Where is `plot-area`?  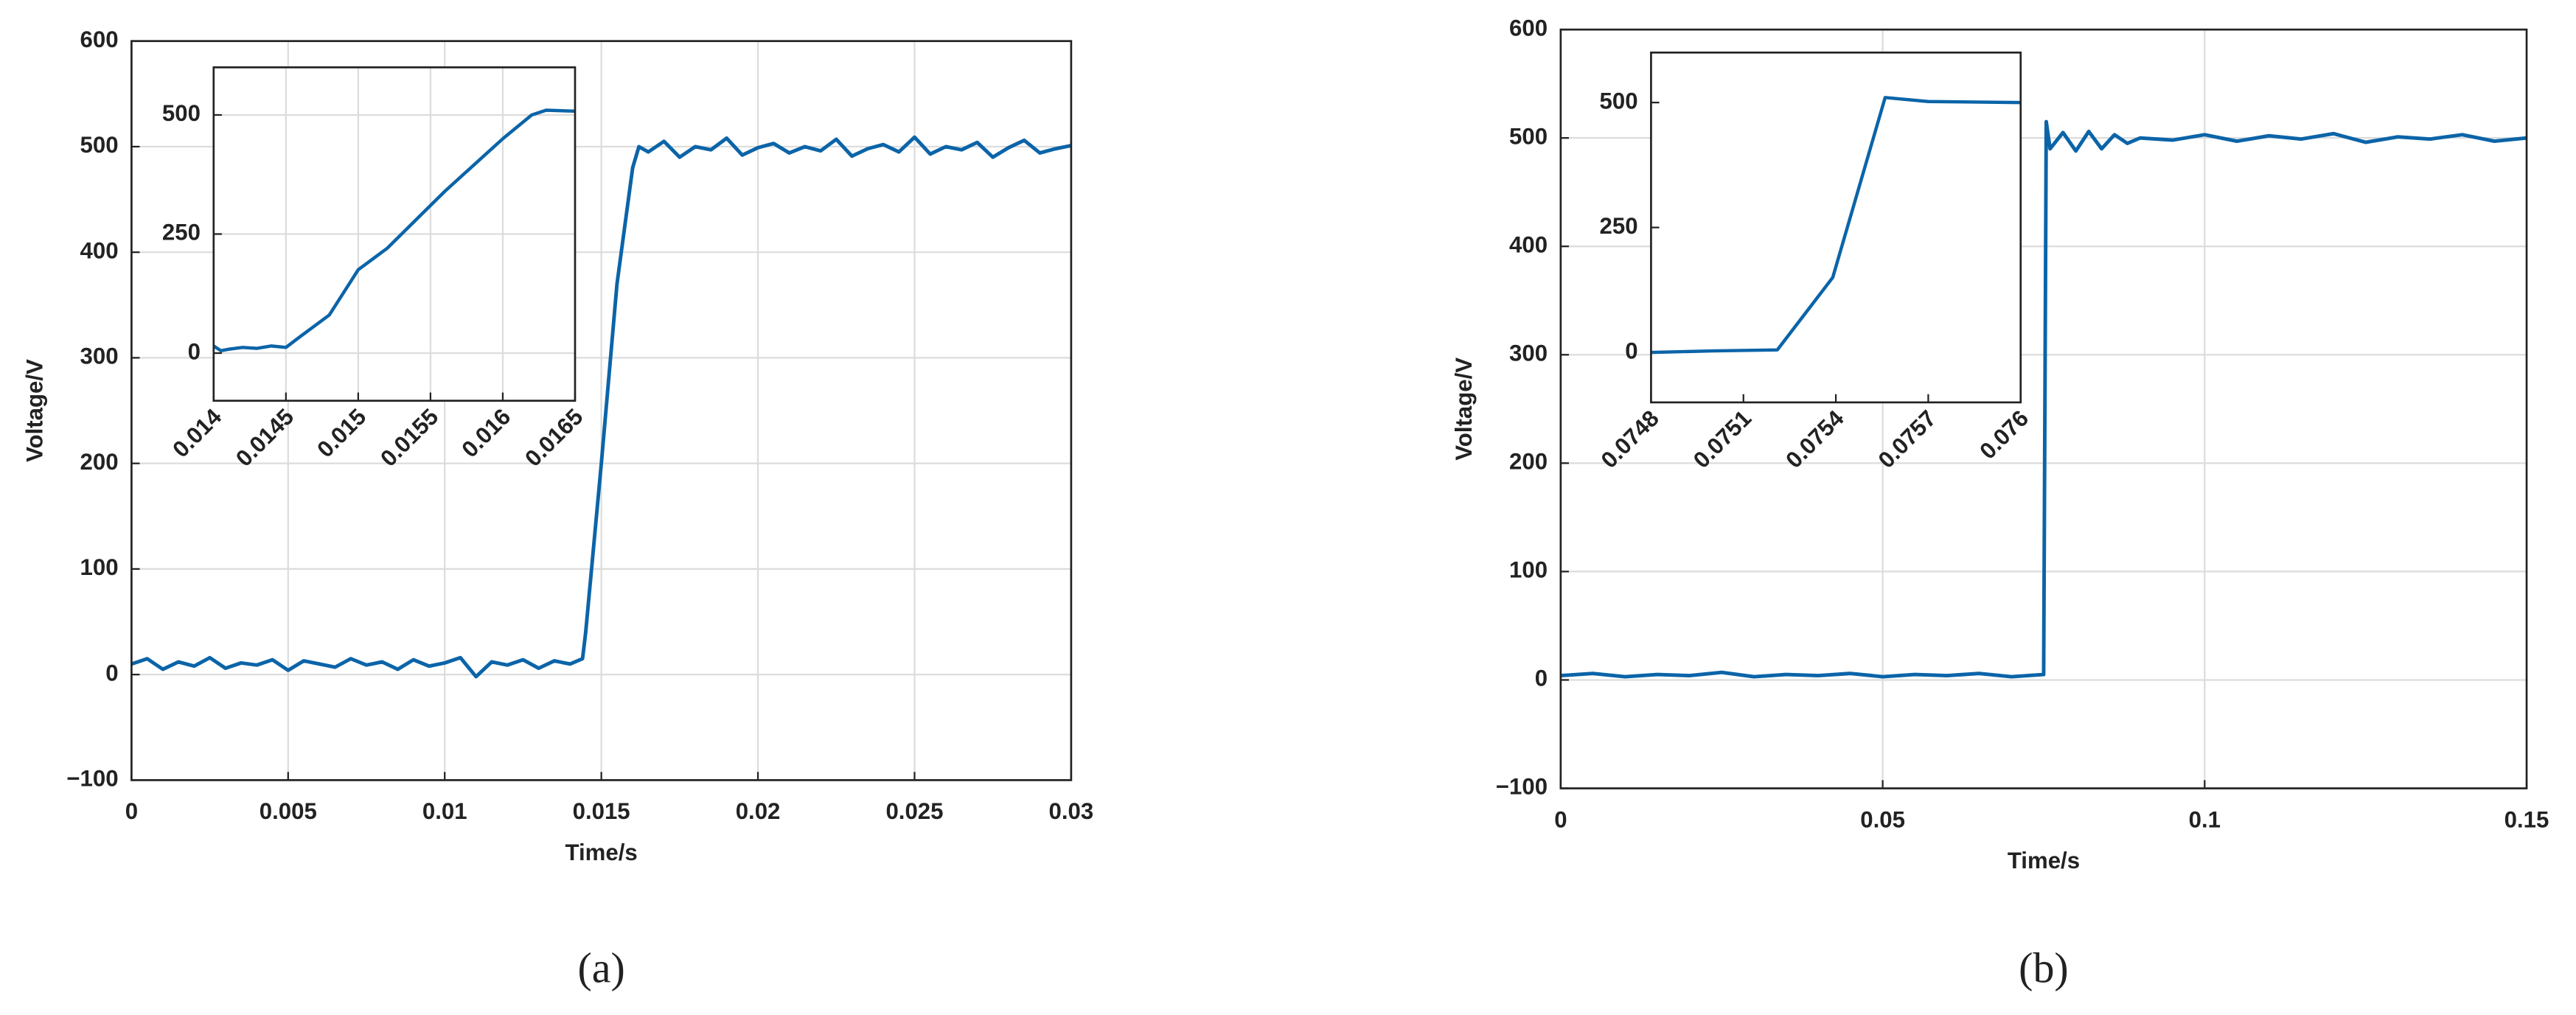
plot-area is located at coordinates (1836, 227).